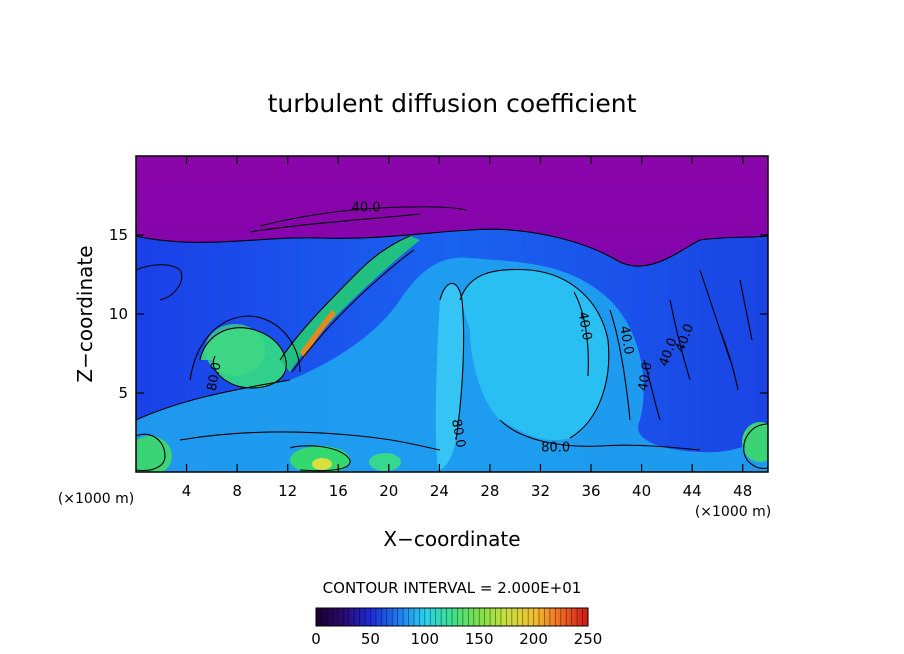 The height and width of the screenshot is (654, 904). Describe the element at coordinates (452, 617) in the screenshot. I see `colorbar-frame` at that location.